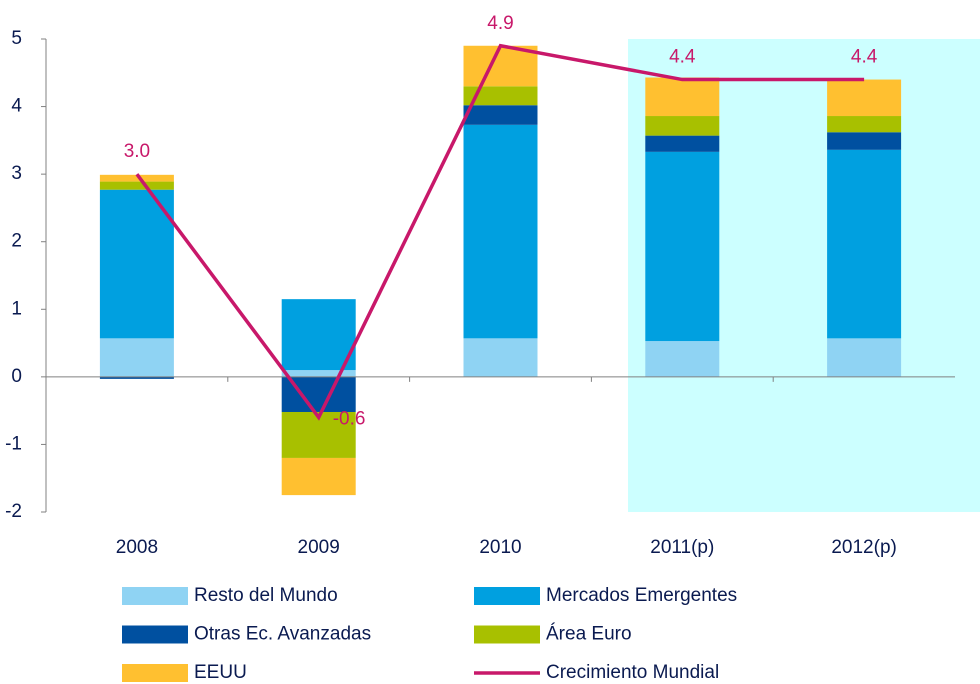 The image size is (980, 684). What do you see at coordinates (500, 547) in the screenshot?
I see `x-tick-label: 2010` at bounding box center [500, 547].